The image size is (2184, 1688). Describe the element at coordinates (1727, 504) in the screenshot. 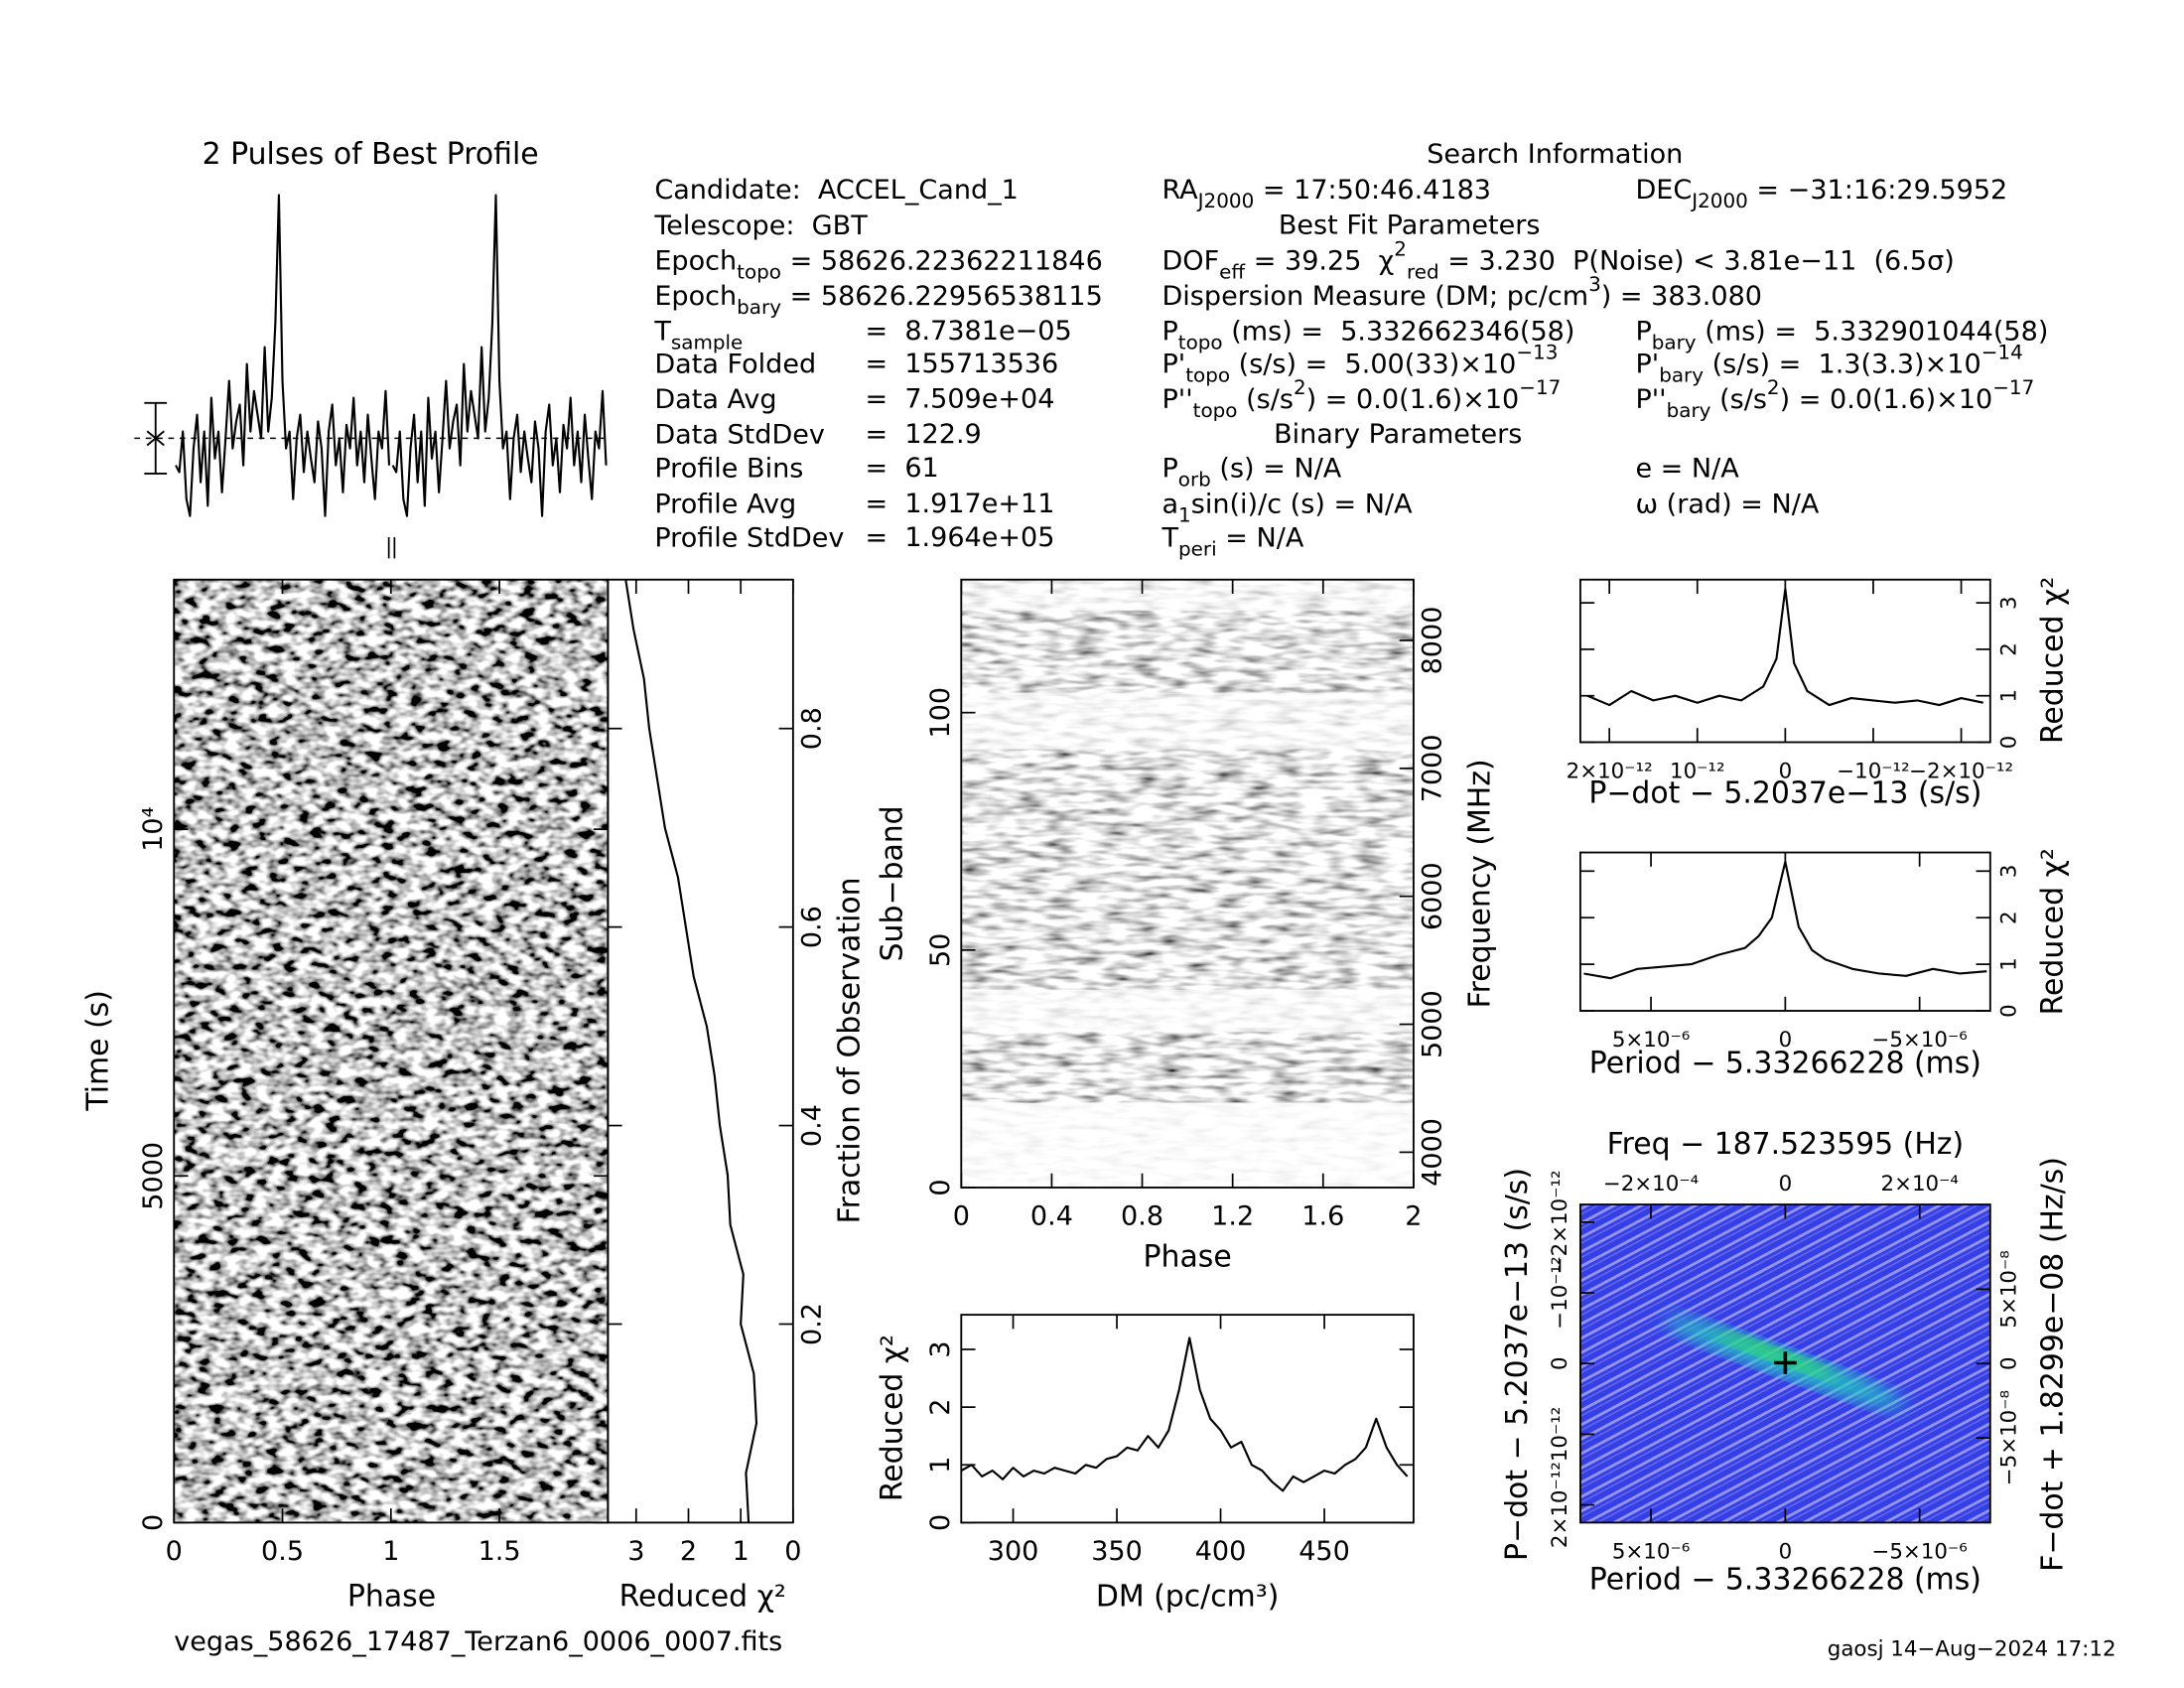

I see `info-text: ω (rad) = N/A` at that location.